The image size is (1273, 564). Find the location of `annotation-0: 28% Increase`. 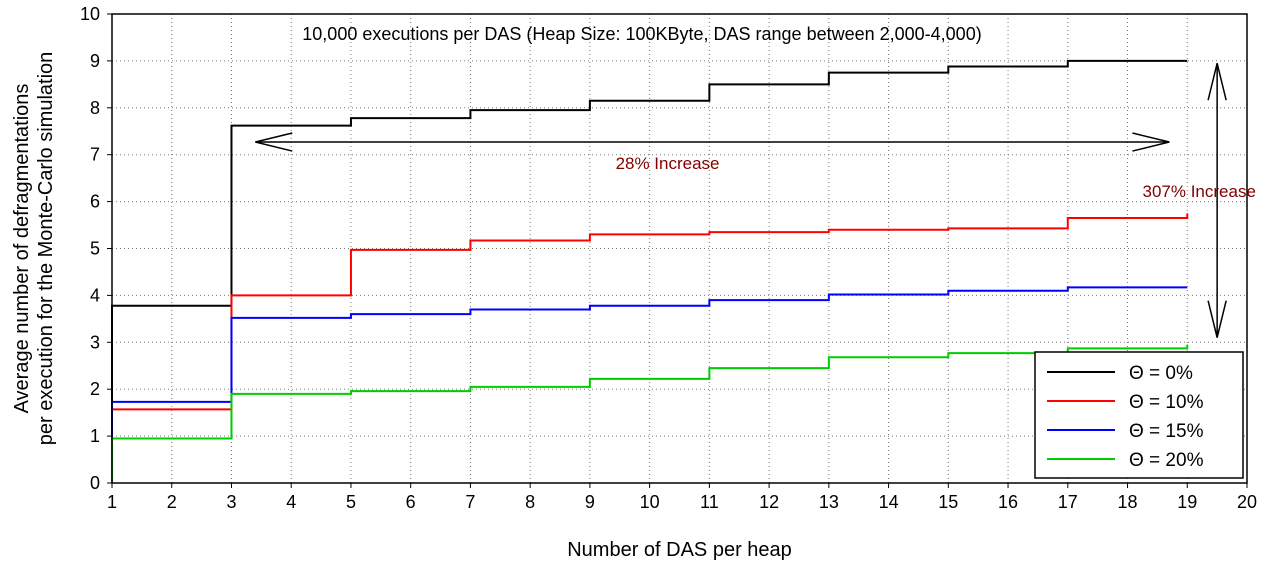

annotation-0: 28% Increase is located at coordinates (668, 163).